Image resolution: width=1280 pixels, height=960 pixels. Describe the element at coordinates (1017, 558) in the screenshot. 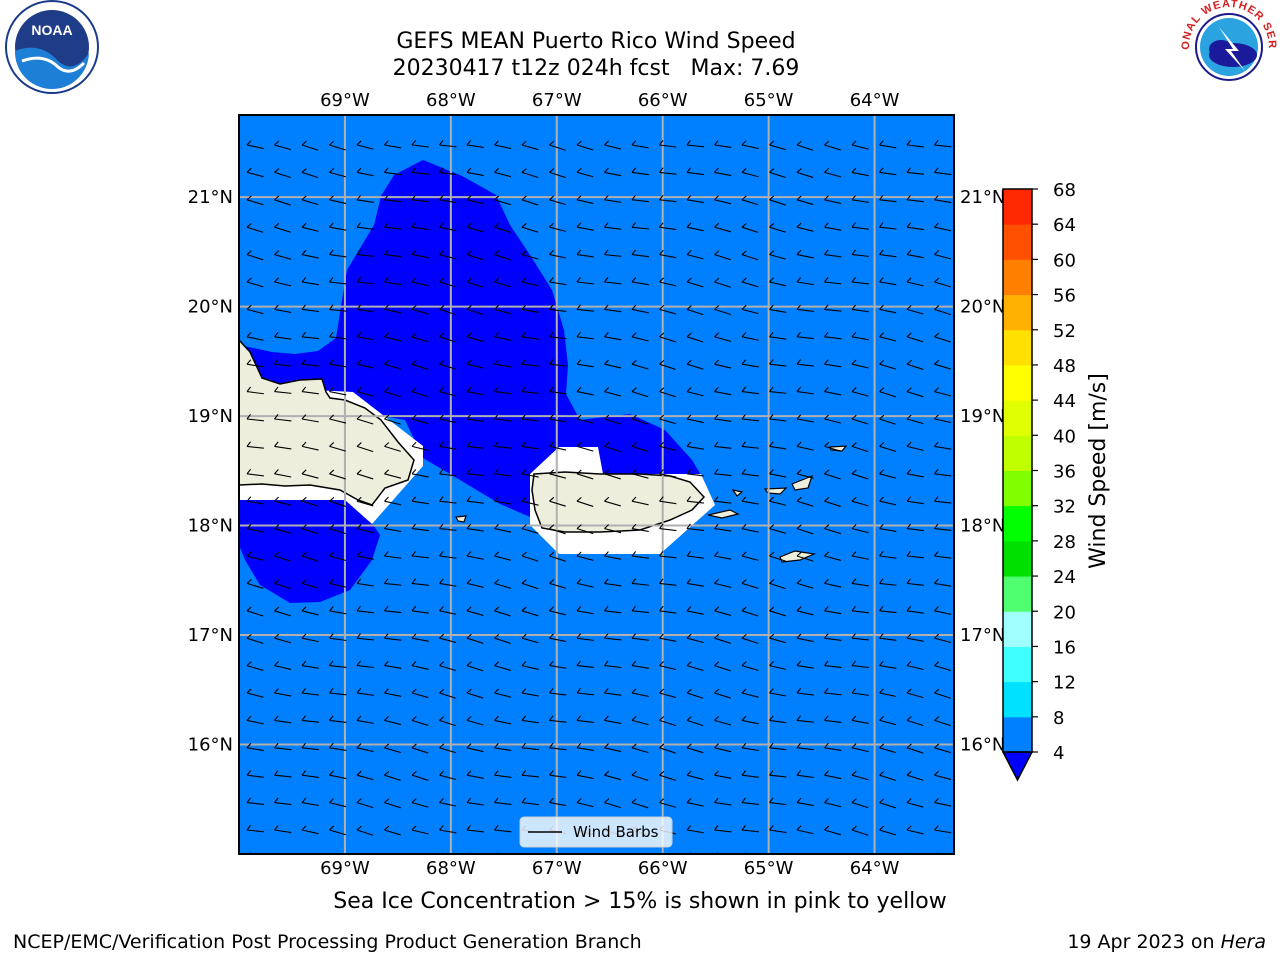

I see `colorbar-segment` at that location.